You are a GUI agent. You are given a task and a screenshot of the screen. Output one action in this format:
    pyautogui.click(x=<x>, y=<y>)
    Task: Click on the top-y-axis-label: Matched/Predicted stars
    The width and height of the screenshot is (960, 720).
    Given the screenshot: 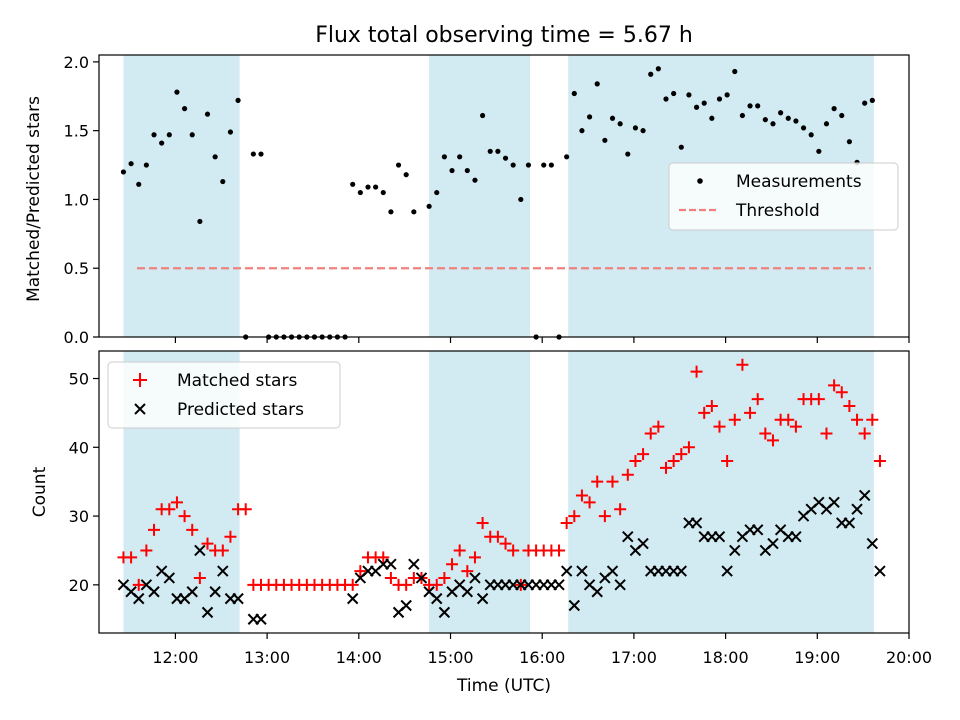 What is the action you would take?
    pyautogui.click(x=34, y=199)
    